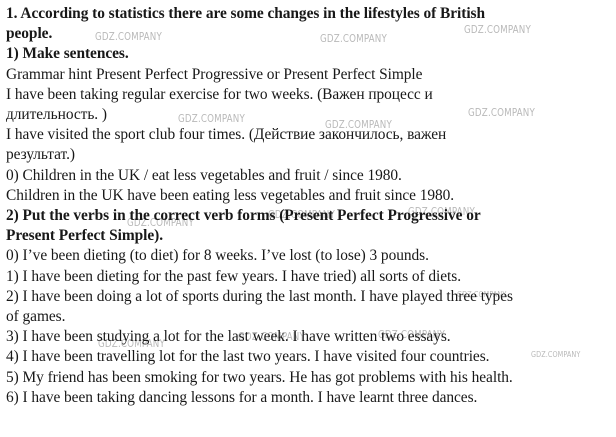 Image resolution: width=616 pixels, height=437 pixels. What do you see at coordinates (40, 155) in the screenshot?
I see `text-line: результат.)` at bounding box center [40, 155].